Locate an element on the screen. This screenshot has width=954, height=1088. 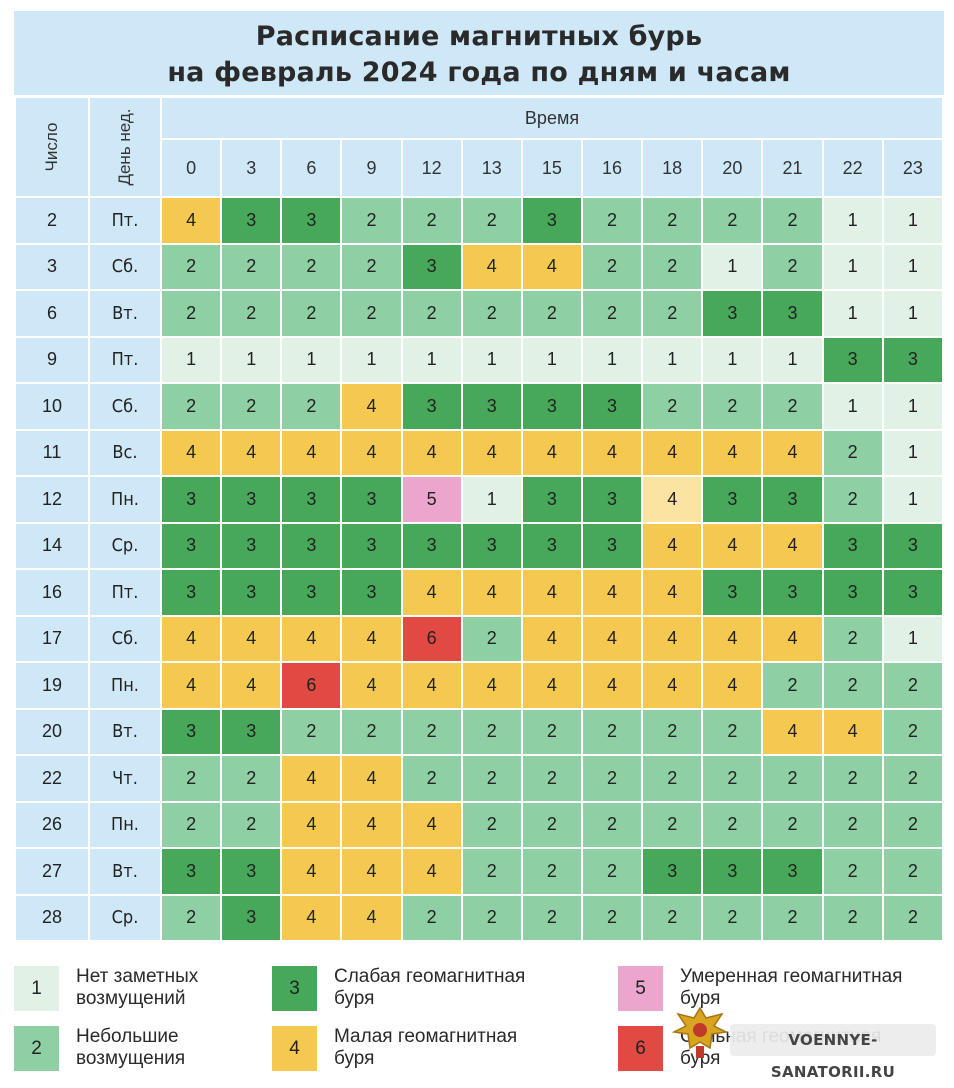
hour-header: 23 is located at coordinates (912, 168).